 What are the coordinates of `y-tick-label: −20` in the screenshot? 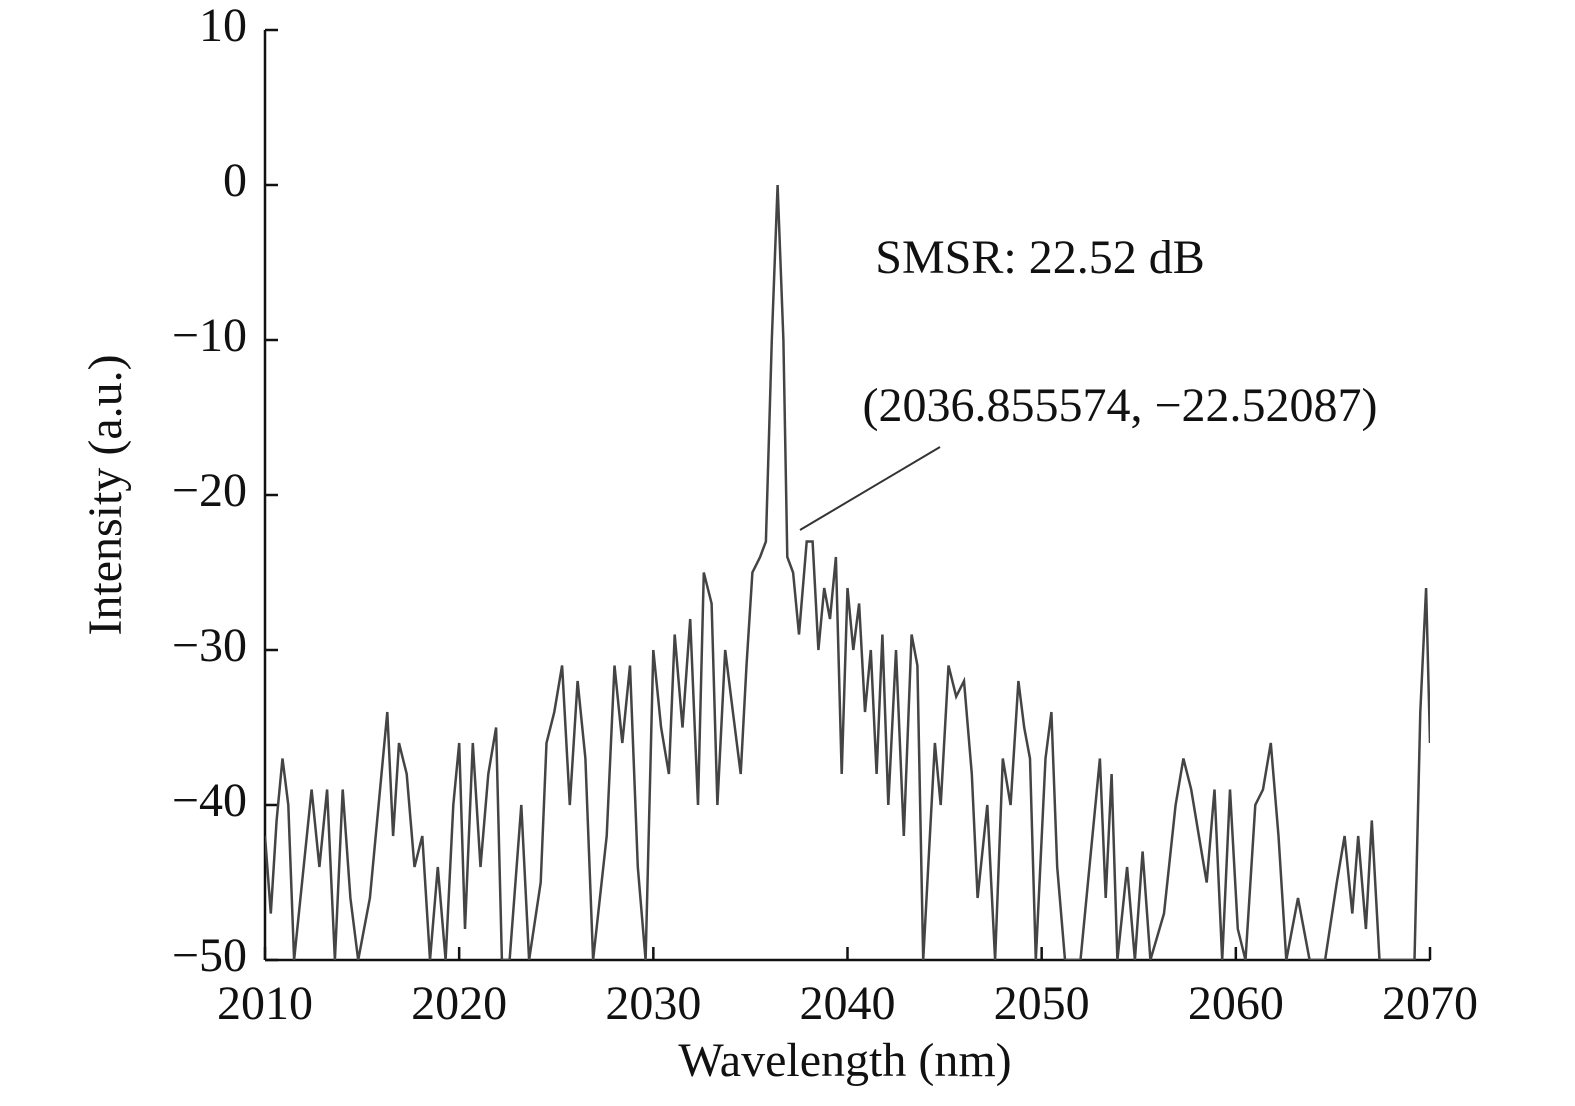 It's located at (209, 490).